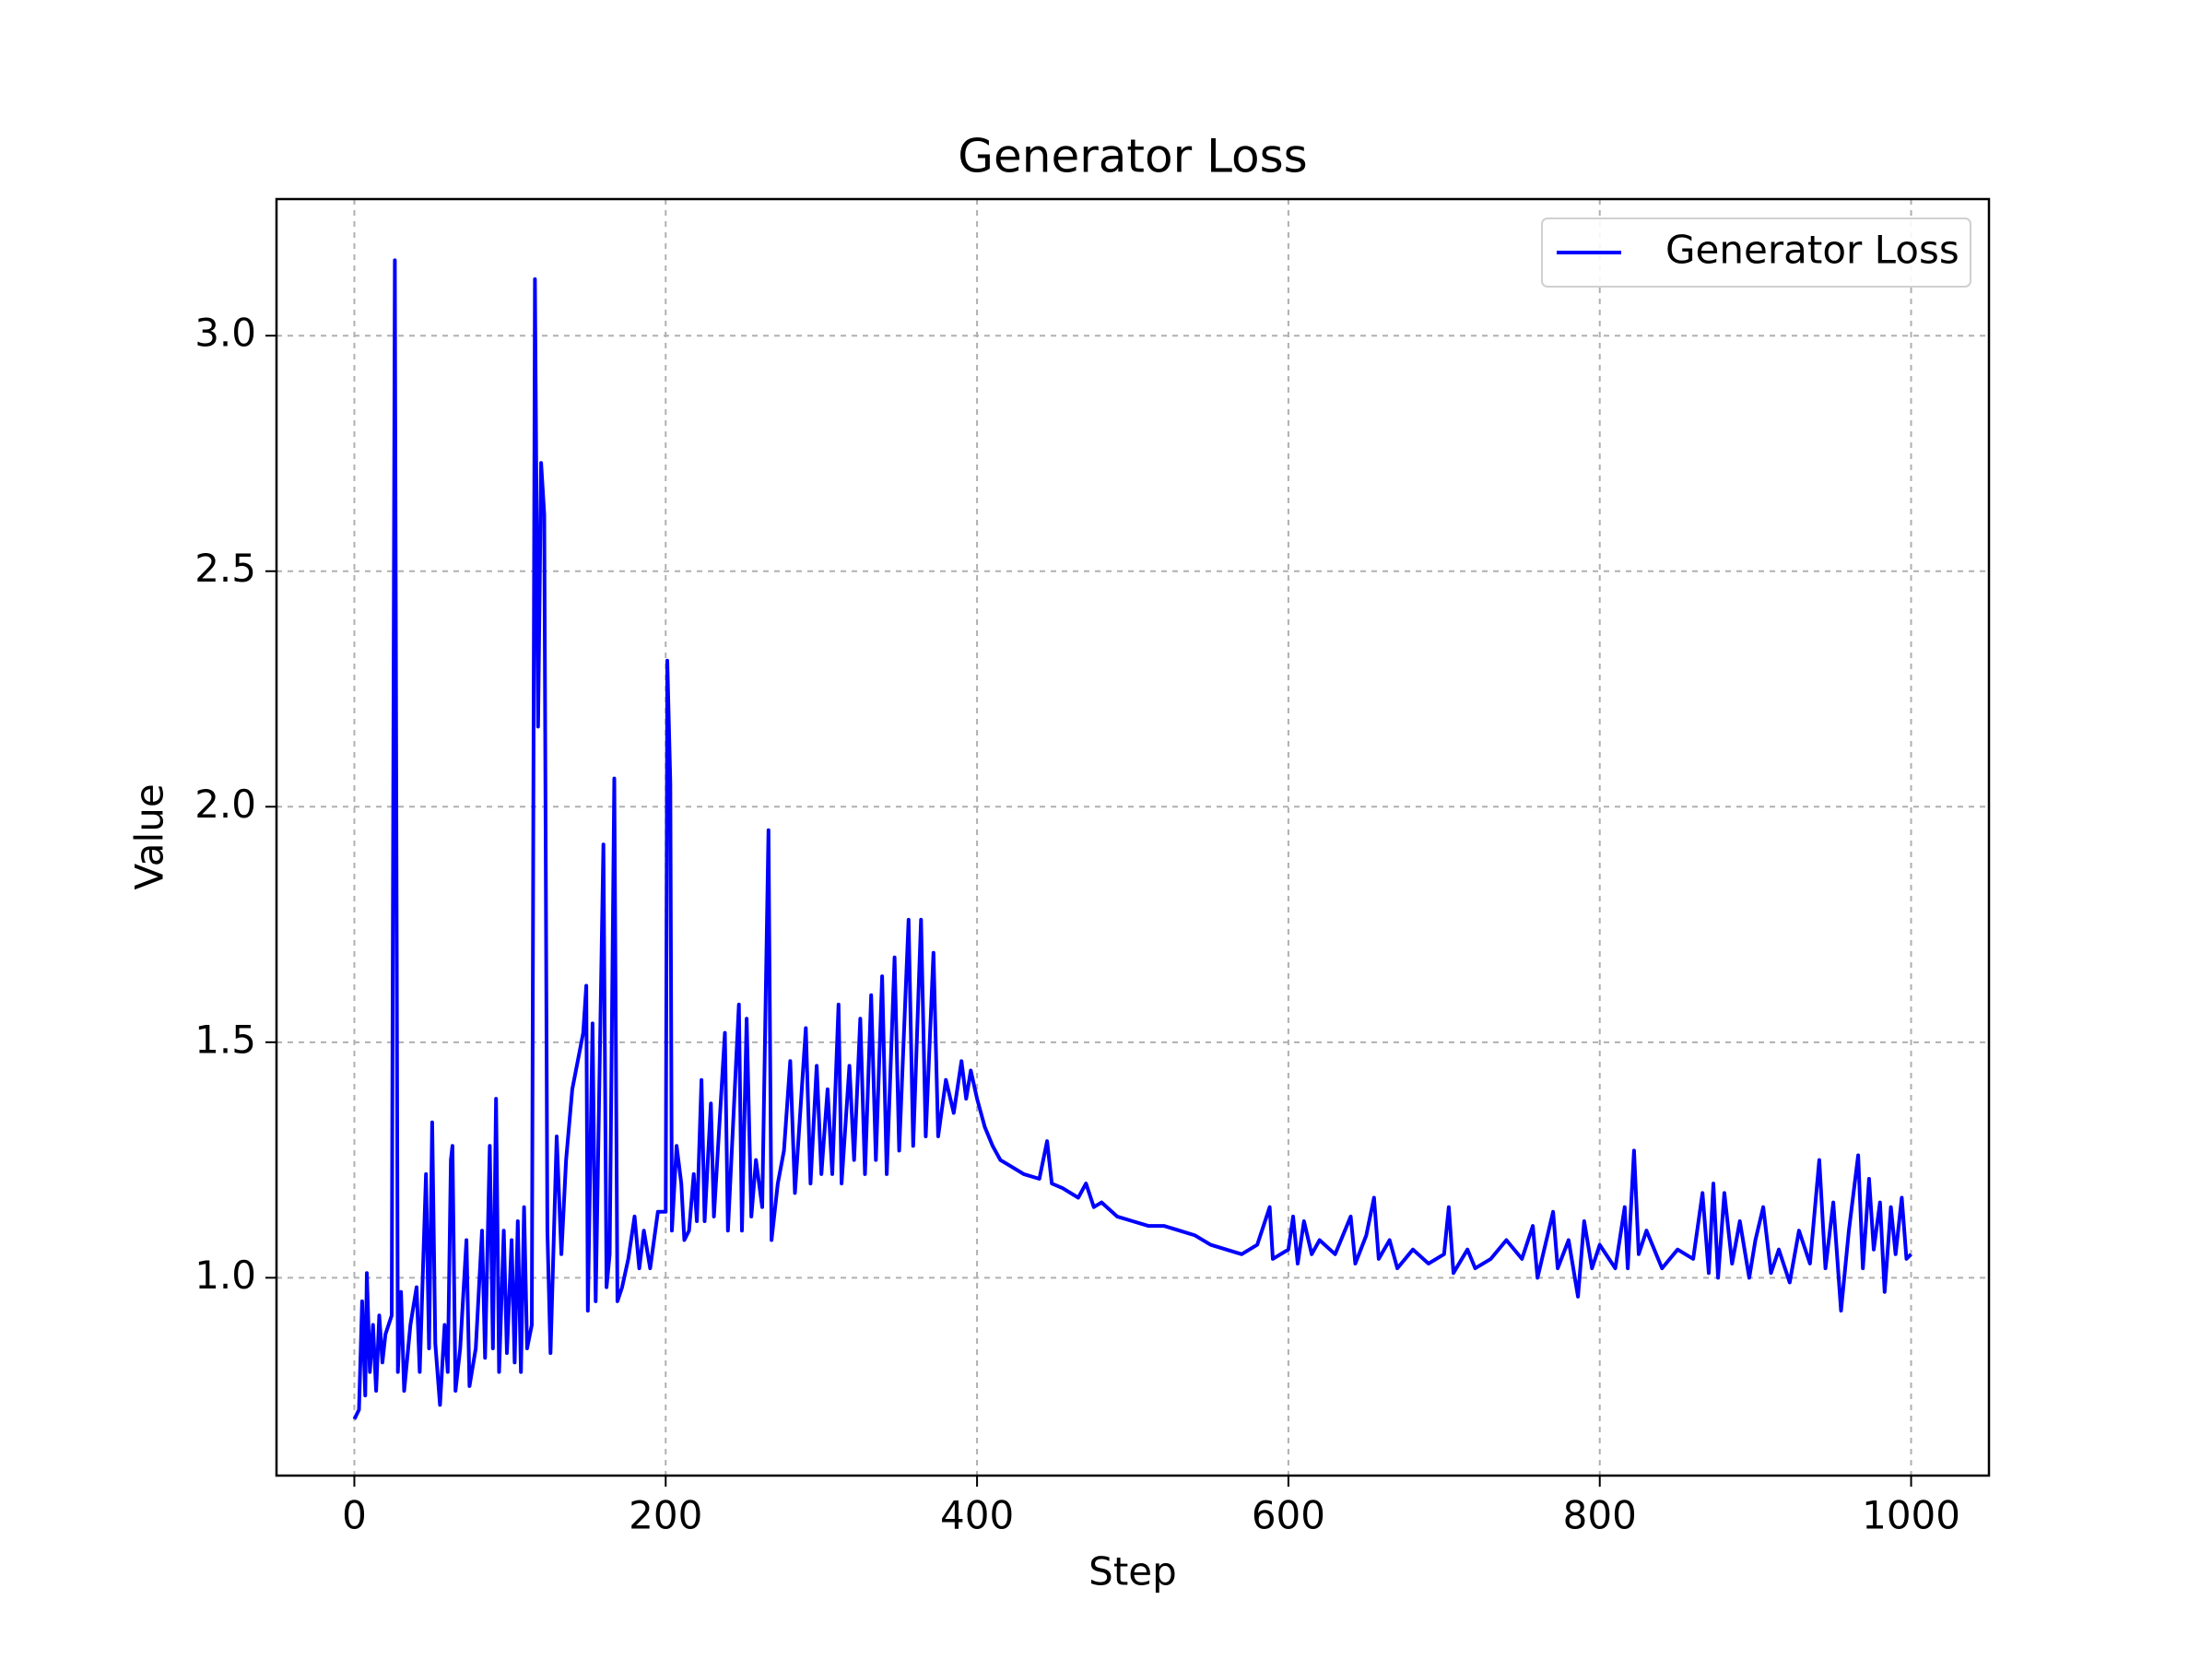 The width and height of the screenshot is (2212, 1659). Describe the element at coordinates (1911, 1515) in the screenshot. I see `x-tick-label: 1000` at that location.